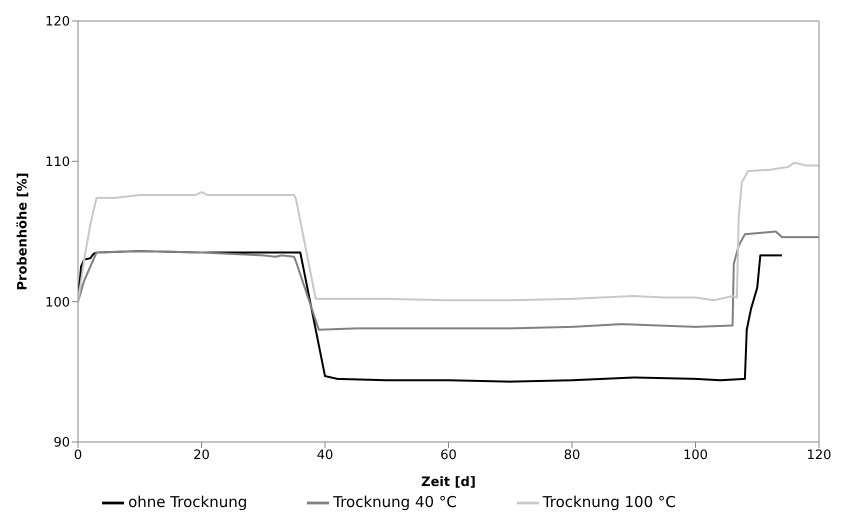 This screenshot has height=522, width=846. Describe the element at coordinates (23, 231) in the screenshot. I see `y-axis-title: Probenhöhe [%]` at that location.